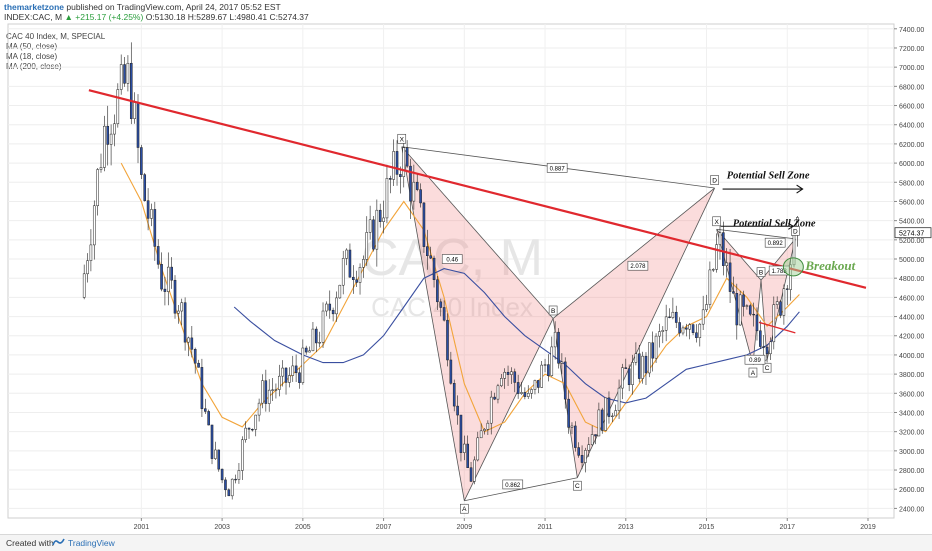 This screenshot has width=932, height=551. I want to click on small-pattern-point-box, so click(795, 231).